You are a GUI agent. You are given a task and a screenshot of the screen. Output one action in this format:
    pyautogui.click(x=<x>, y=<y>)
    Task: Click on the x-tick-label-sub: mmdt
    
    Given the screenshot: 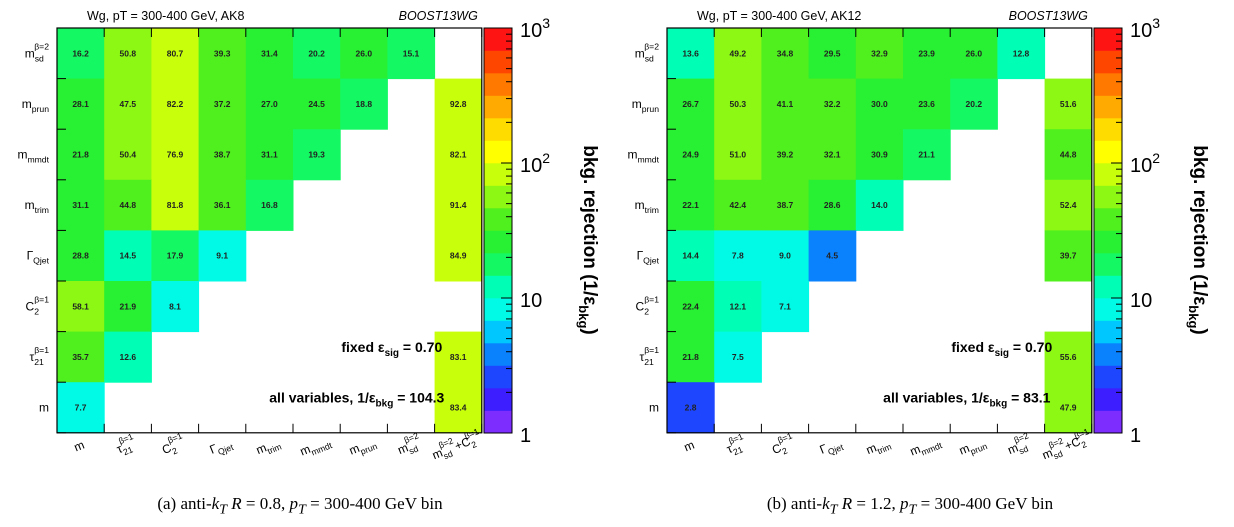 What is the action you would take?
    pyautogui.click(x=932, y=449)
    